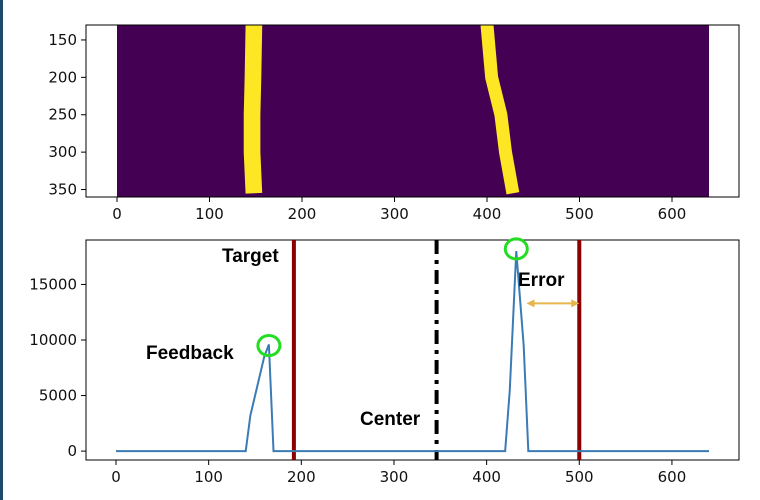 Image resolution: width=760 pixels, height=500 pixels. What do you see at coordinates (394, 214) in the screenshot?
I see `heatmap-x-tick-label: 300` at bounding box center [394, 214].